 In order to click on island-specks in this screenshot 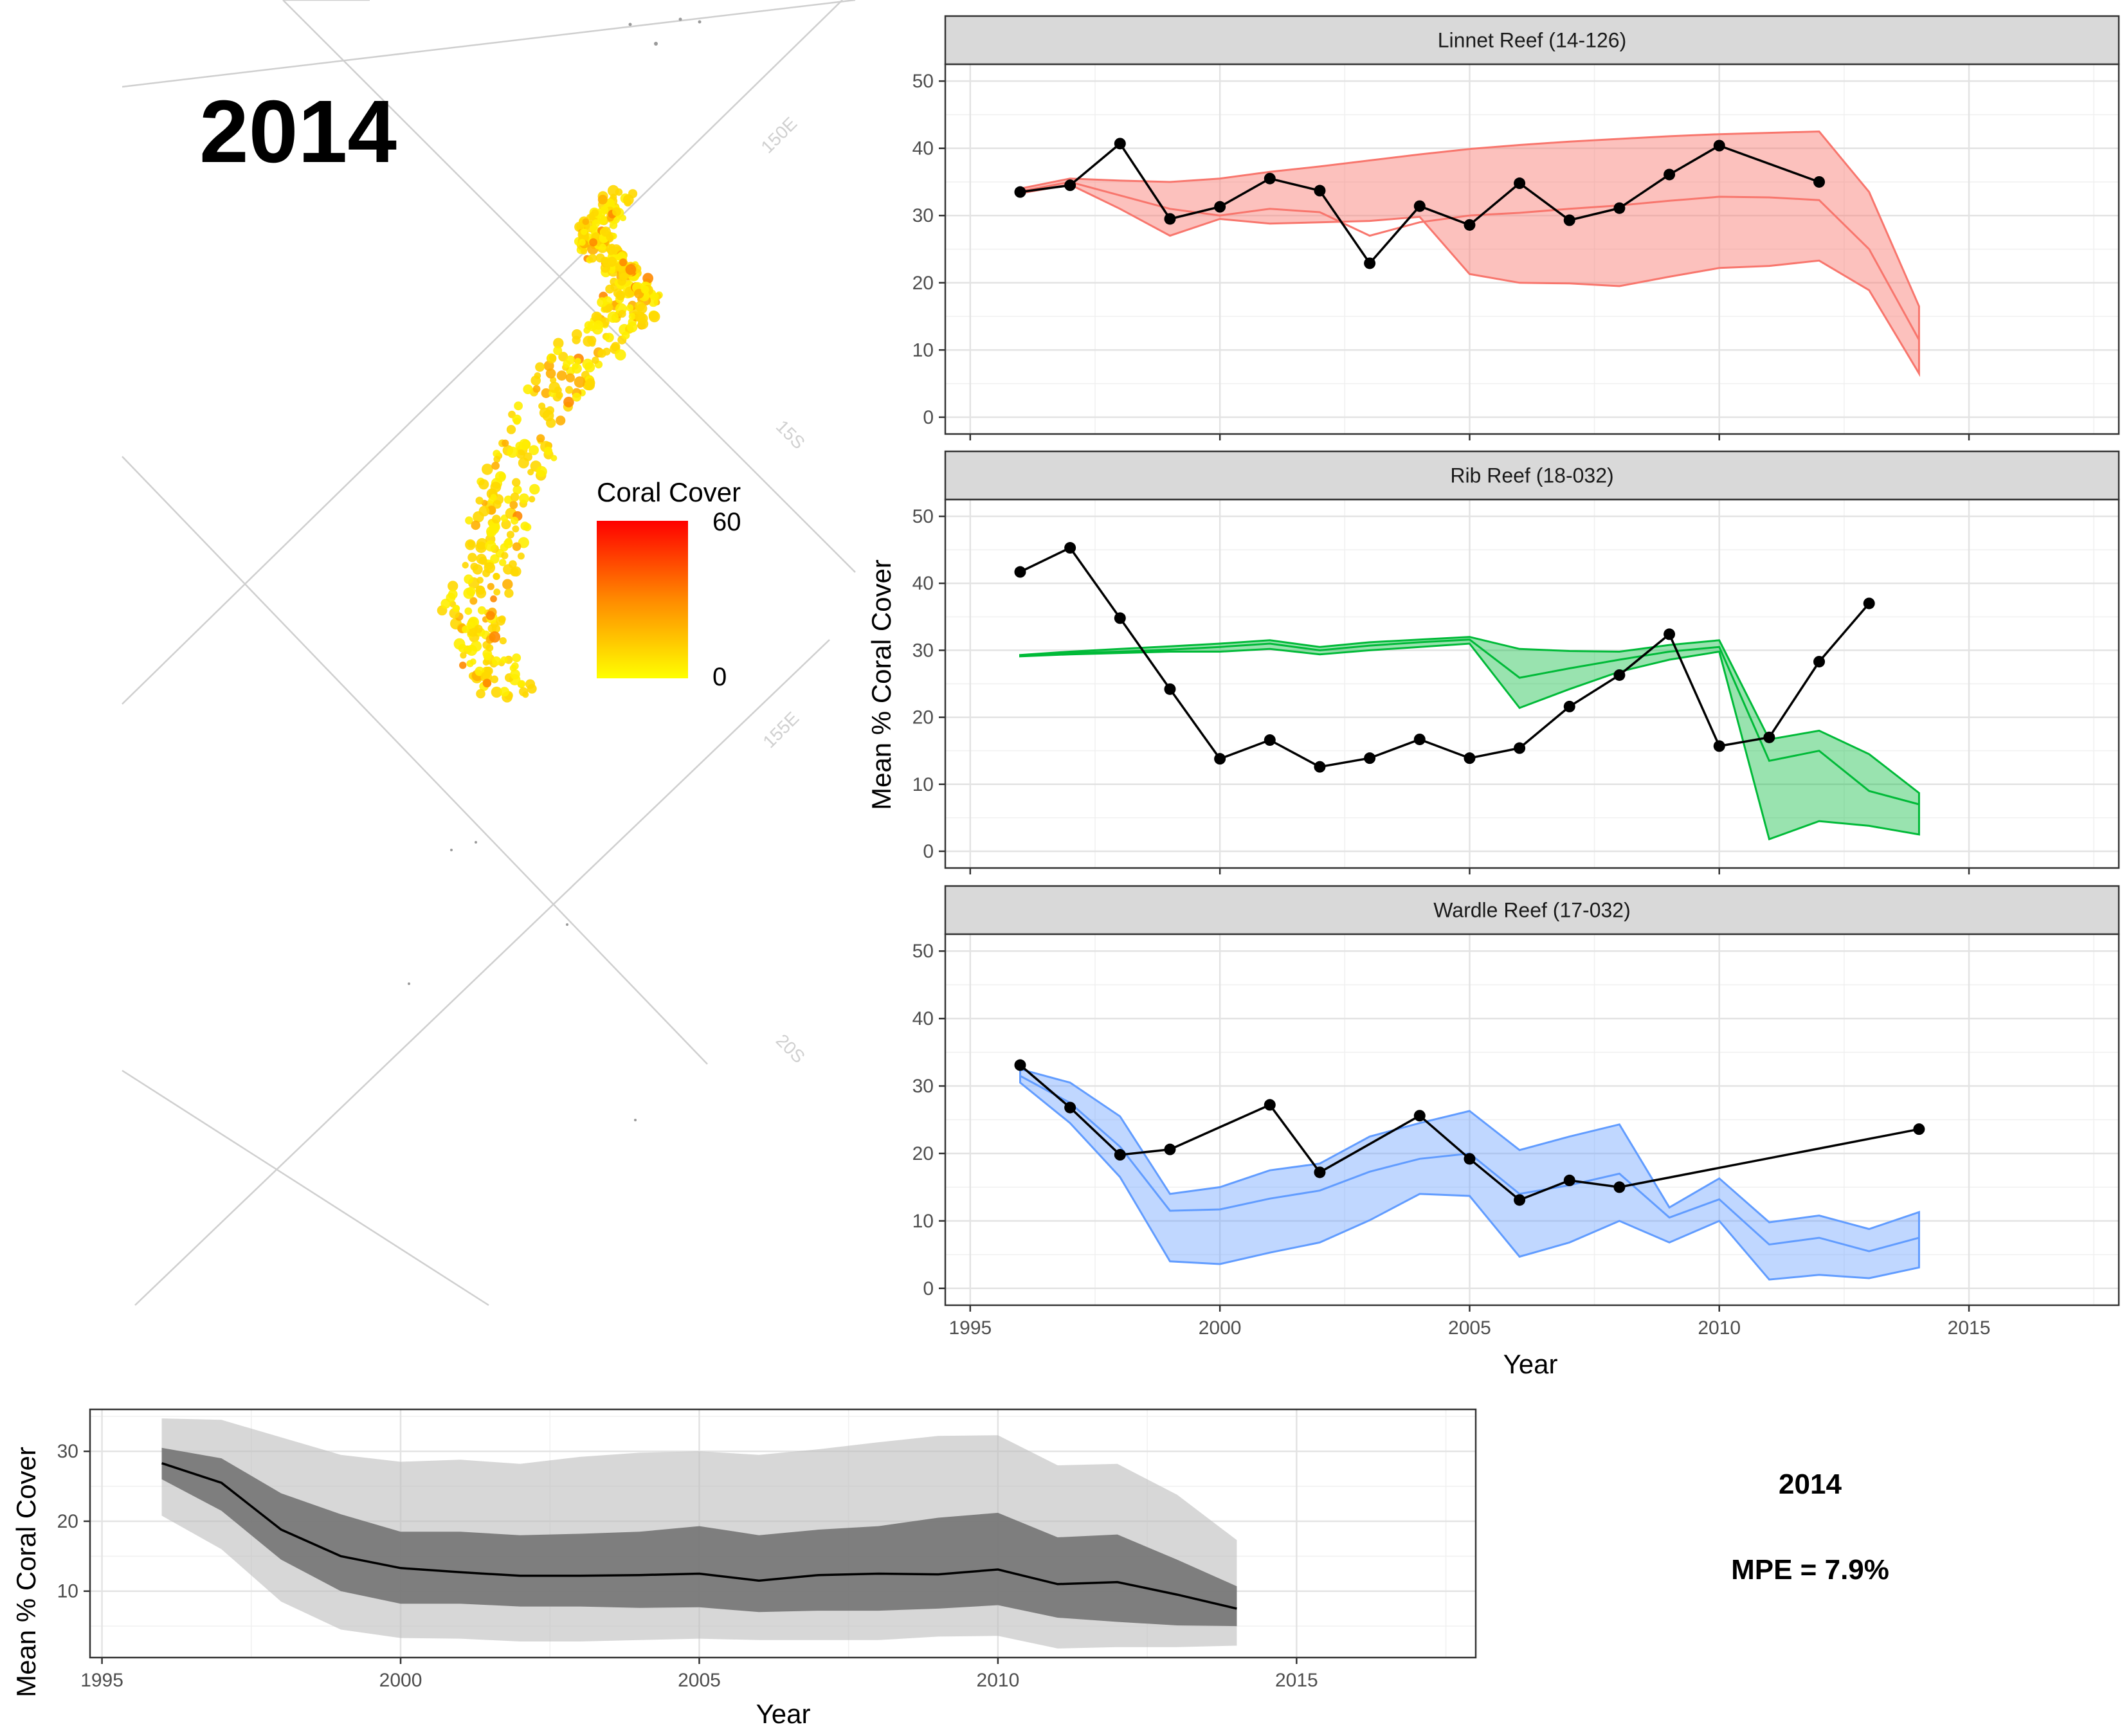, I will do `click(555, 569)`.